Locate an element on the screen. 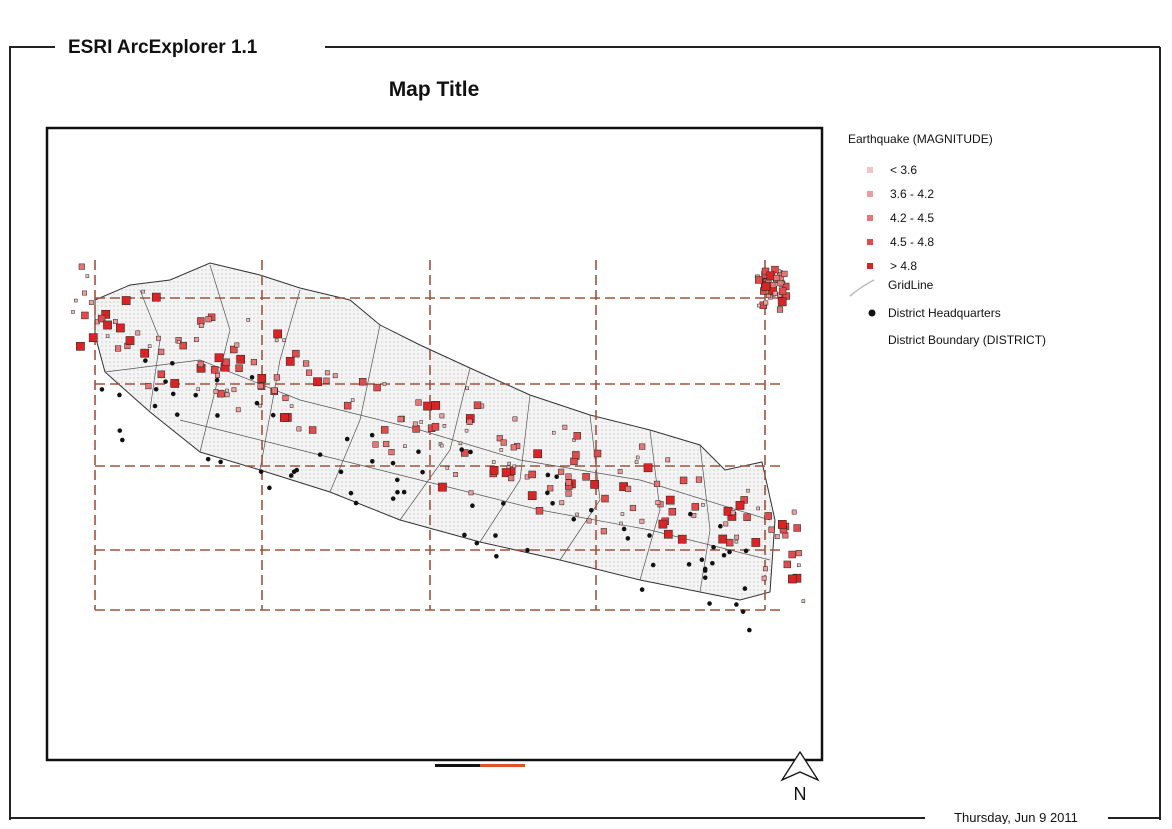 The image size is (1172, 829). hq-symbol is located at coordinates (872, 313).